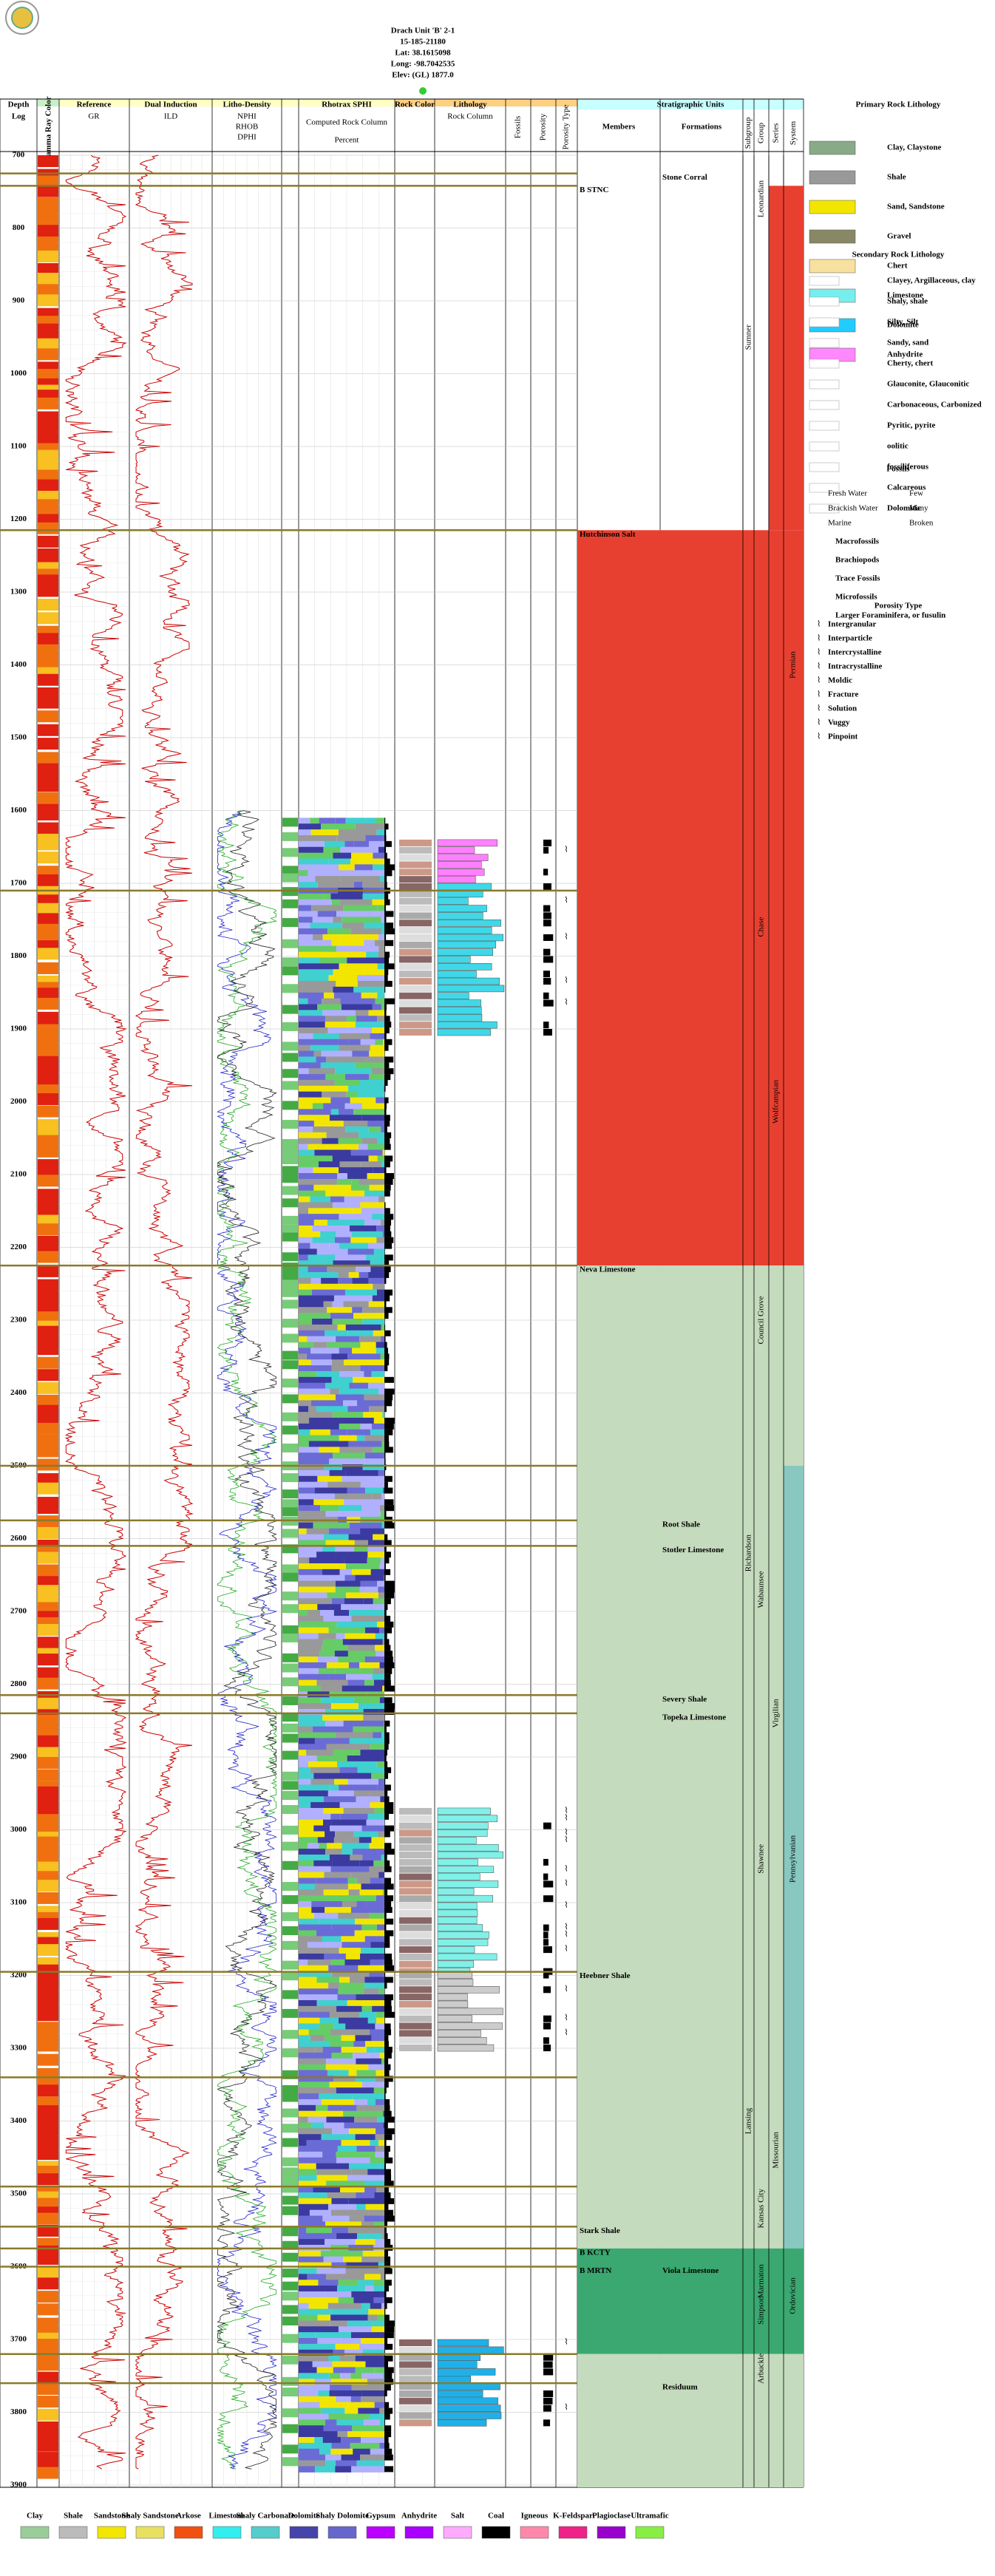  What do you see at coordinates (573, 2516) in the screenshot?
I see `label: K-Feldspar` at bounding box center [573, 2516].